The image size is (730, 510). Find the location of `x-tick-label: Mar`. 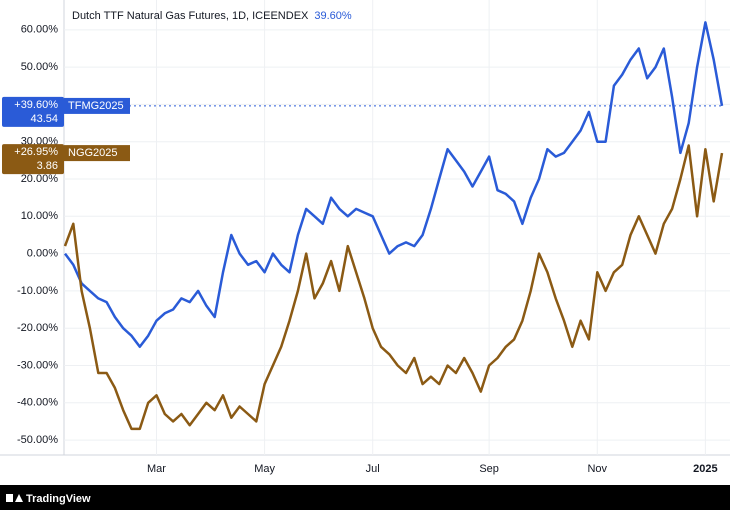

x-tick-label: Mar is located at coordinates (156, 469).